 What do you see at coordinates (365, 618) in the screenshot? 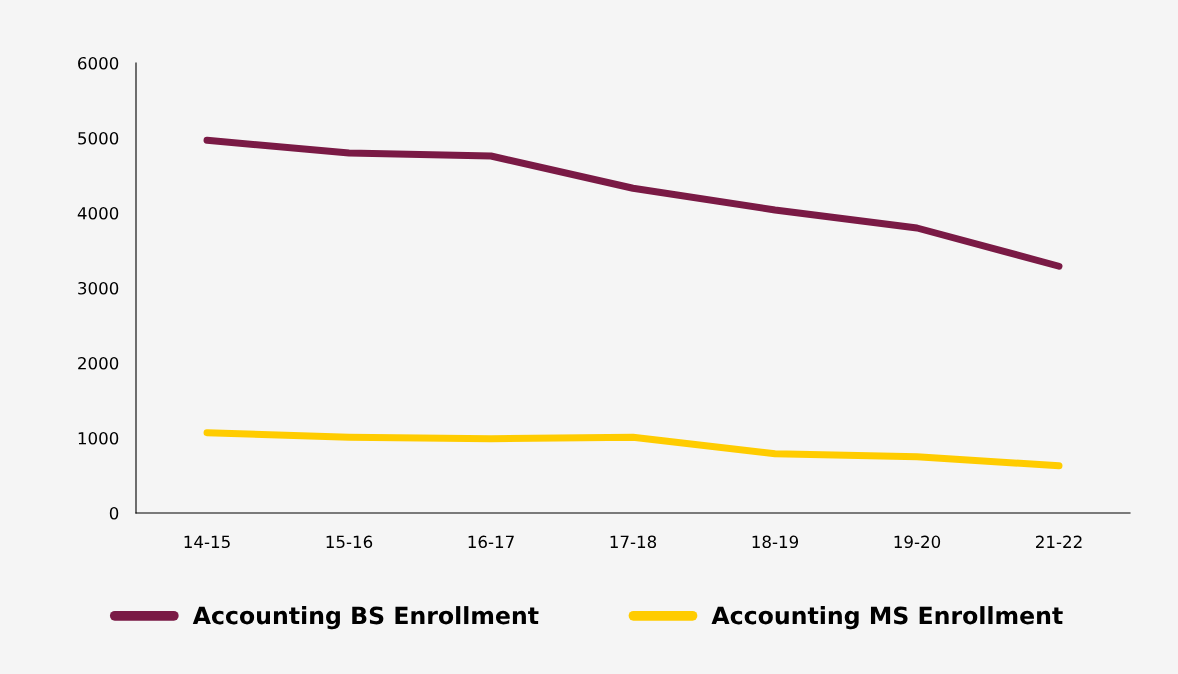
I see `legend-label: Accounting BS Enrollment` at bounding box center [365, 618].